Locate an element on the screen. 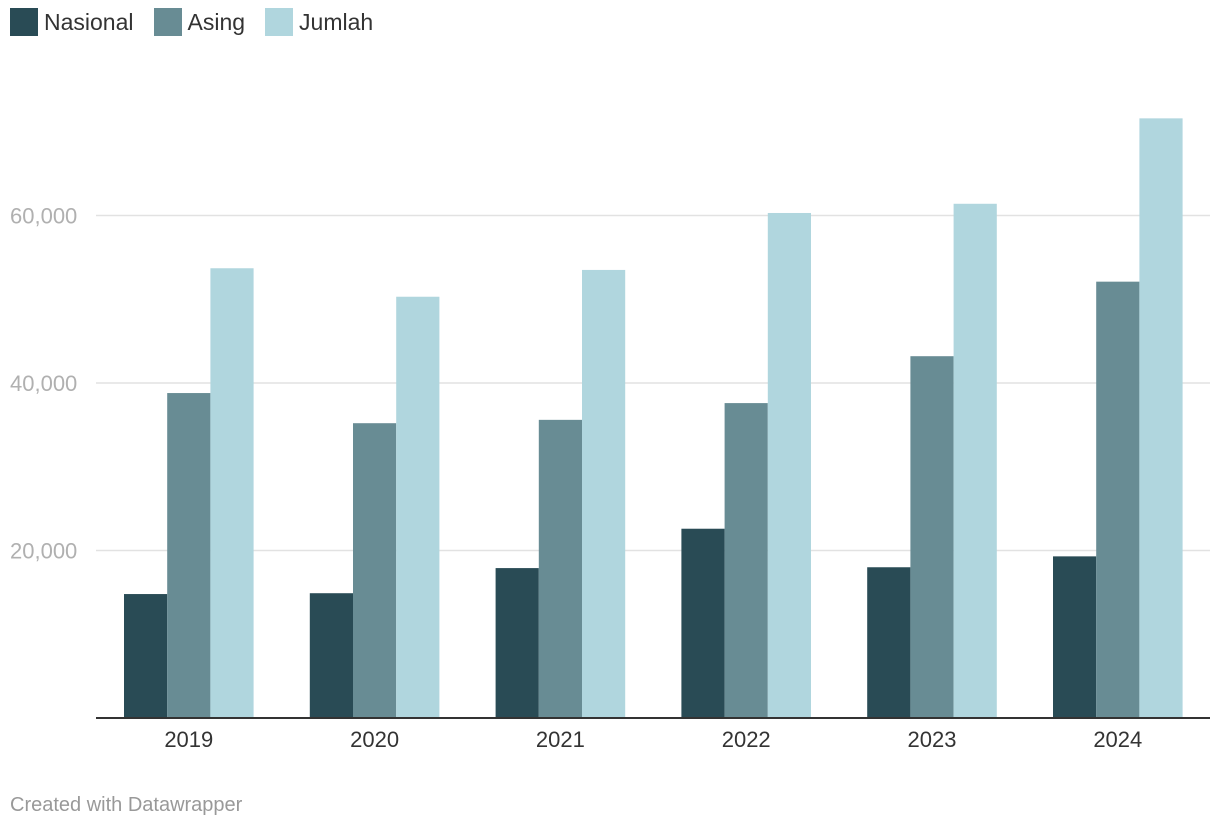  bar-nasional-2021 is located at coordinates (517, 643).